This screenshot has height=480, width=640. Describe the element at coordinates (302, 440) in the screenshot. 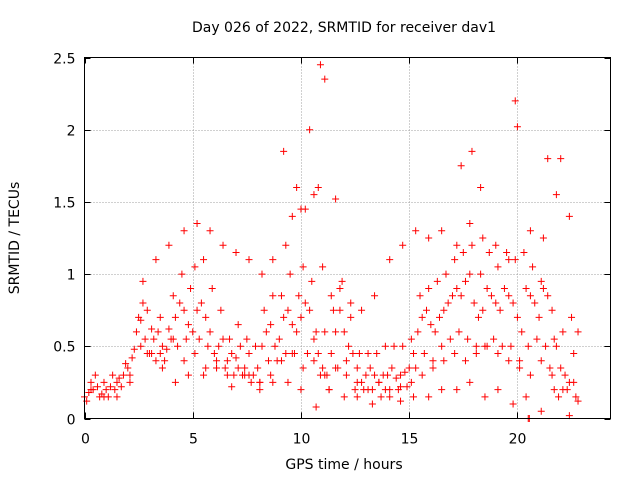

I see `x-tick-label: 10` at that location.